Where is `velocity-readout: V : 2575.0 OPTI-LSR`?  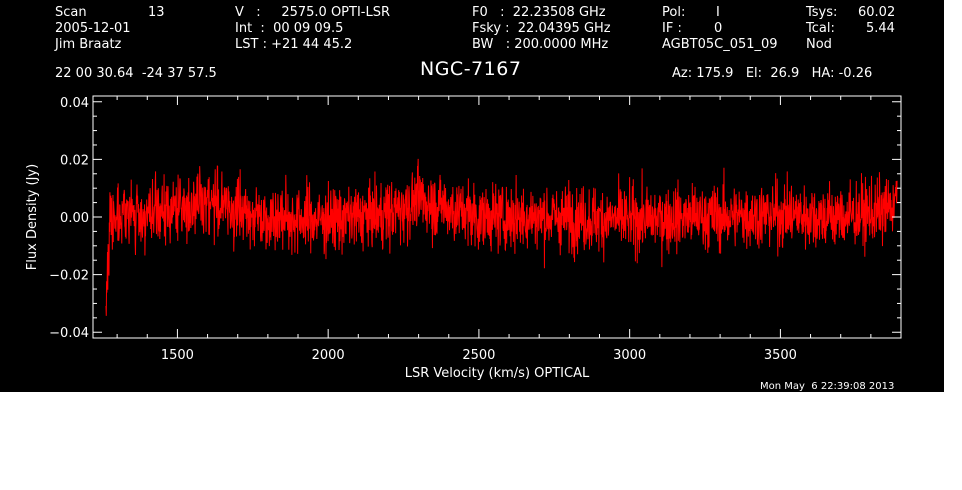
velocity-readout: V : 2575.0 OPTI-LSR is located at coordinates (313, 12).